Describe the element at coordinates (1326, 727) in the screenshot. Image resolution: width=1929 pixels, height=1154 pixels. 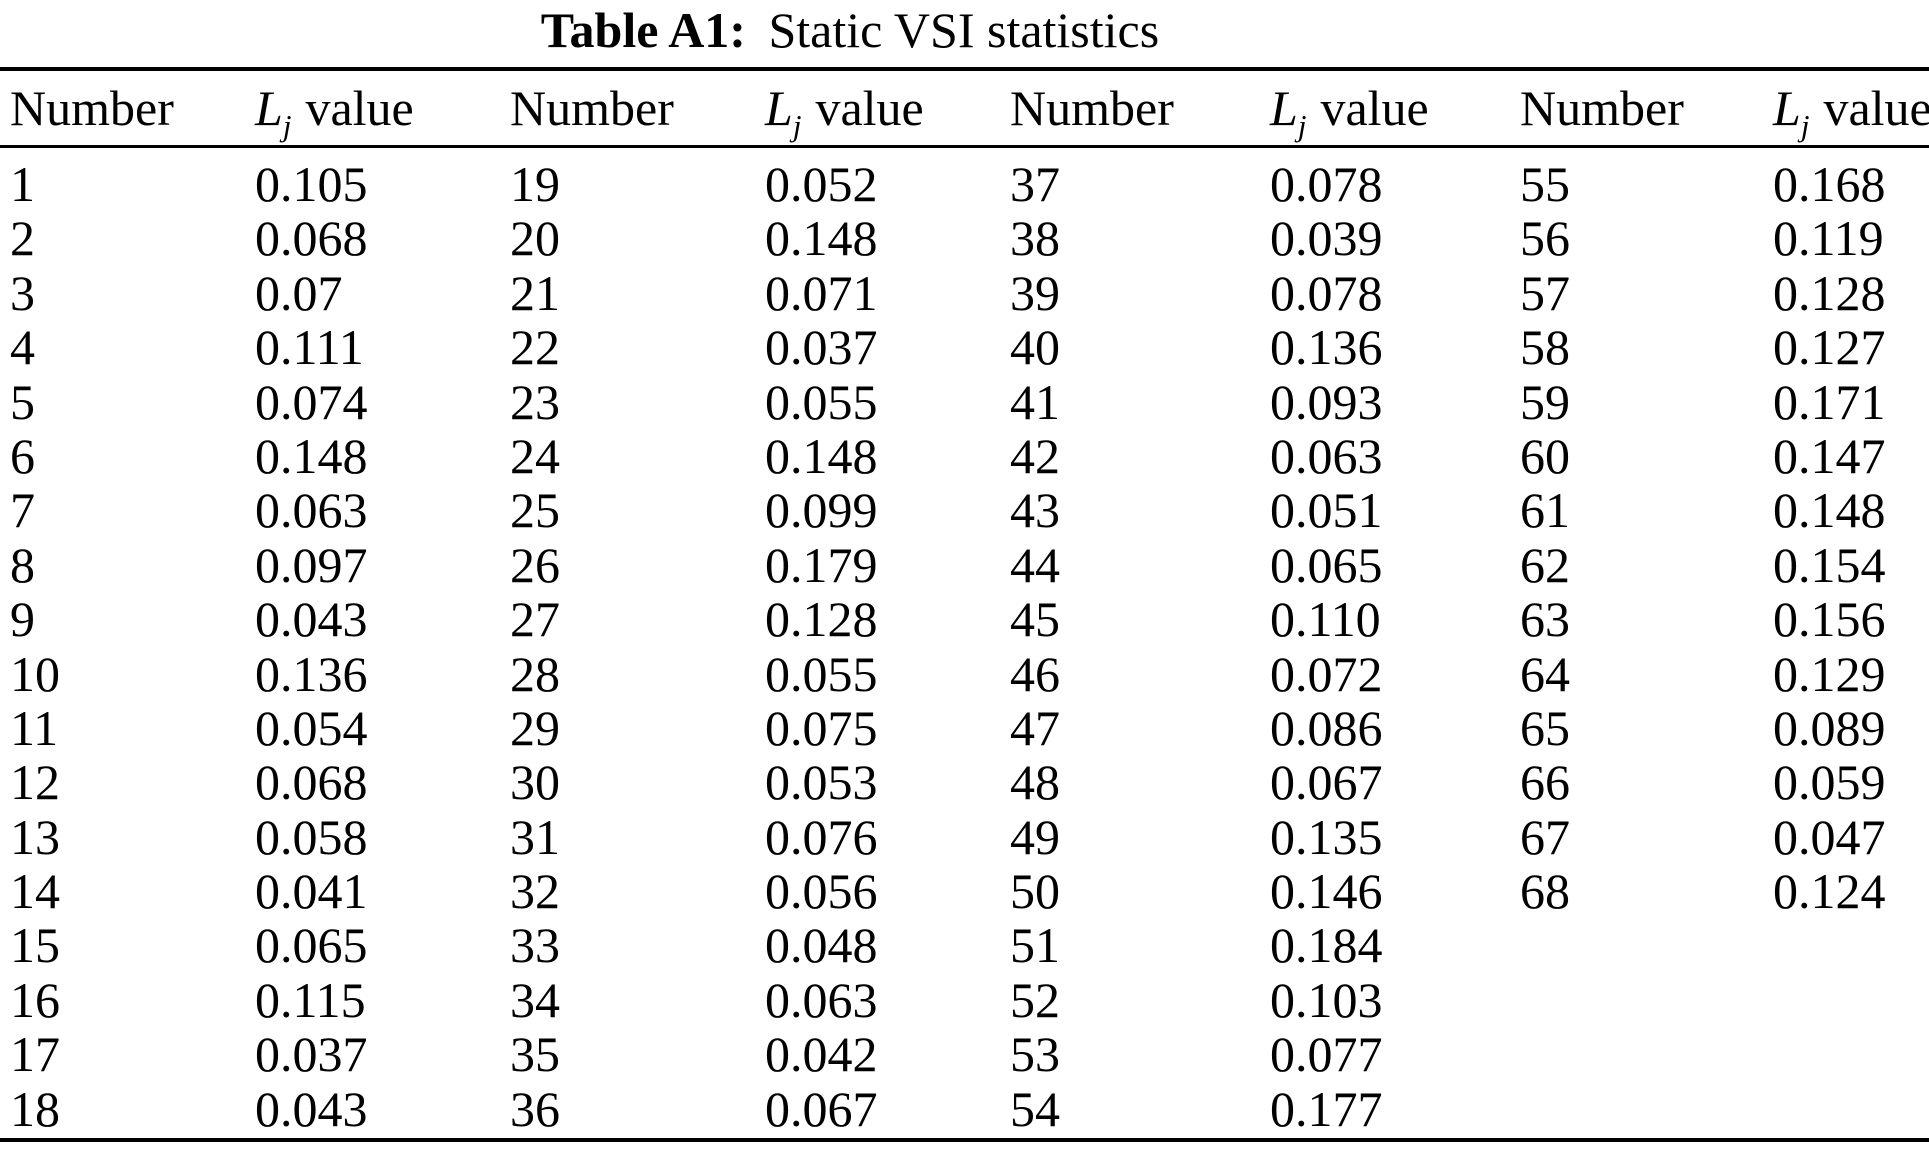
I see `value-cell: 0.086` at that location.